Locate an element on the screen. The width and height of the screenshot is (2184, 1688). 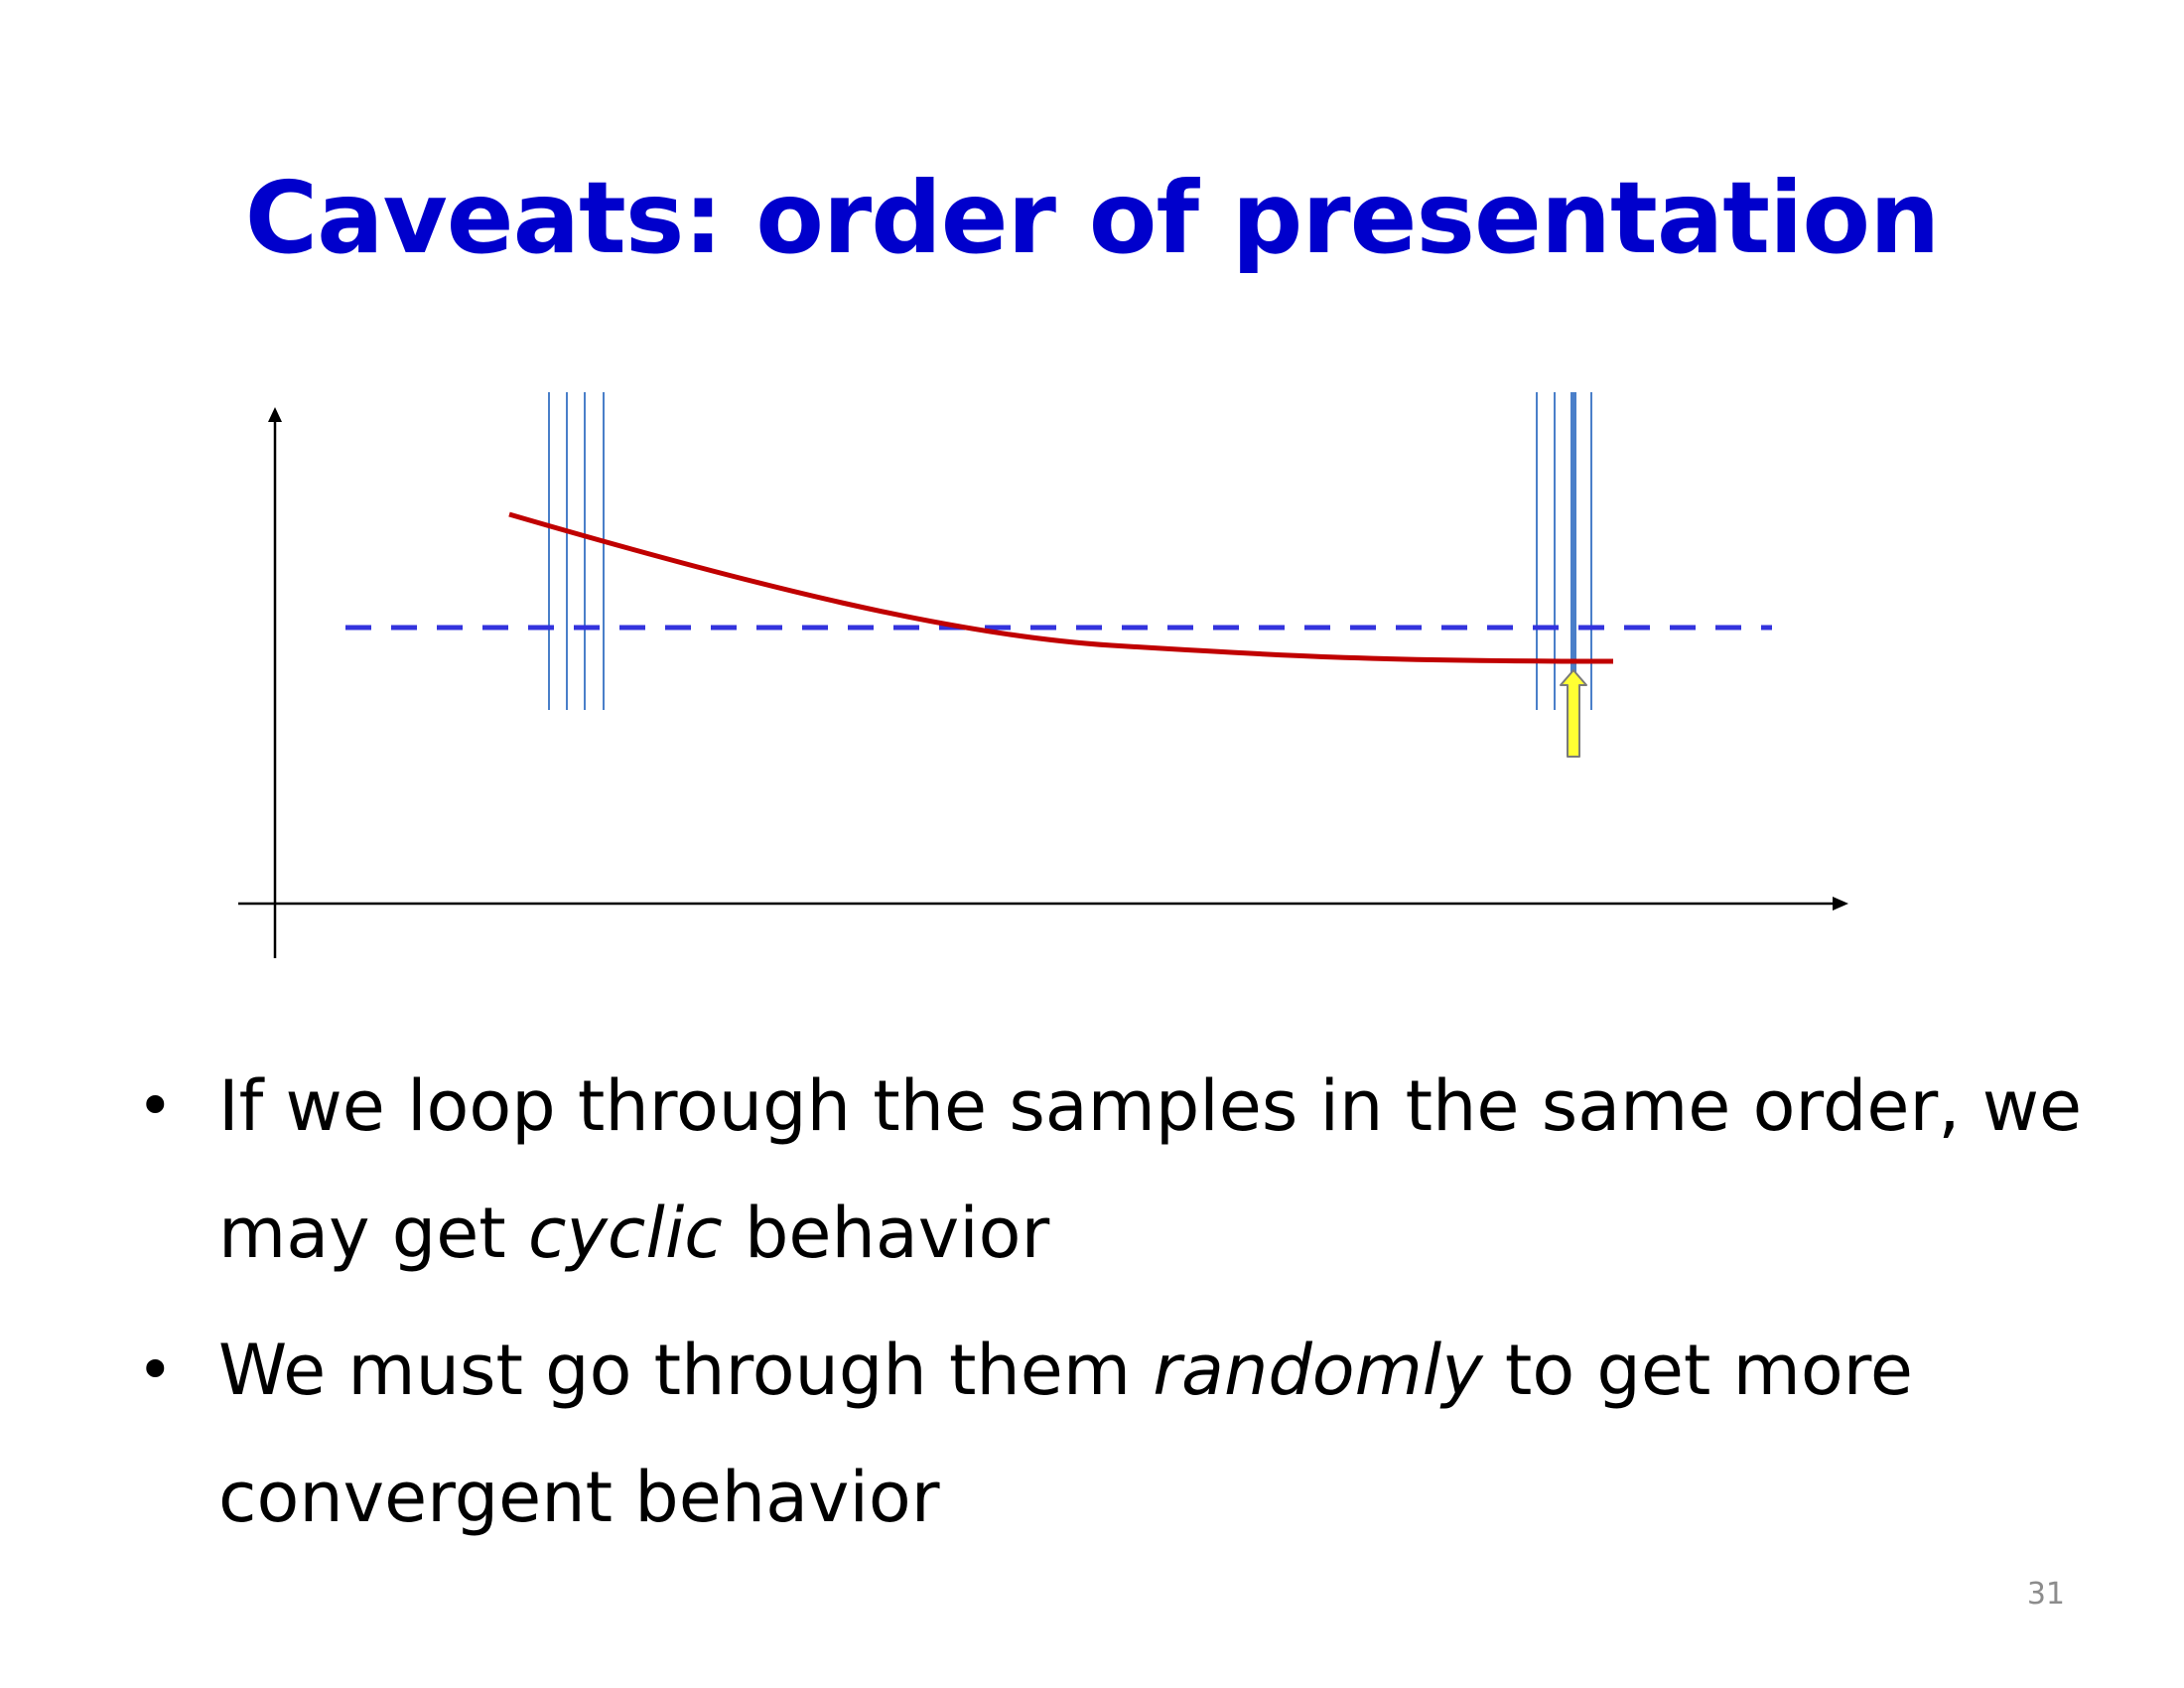
x-axis-arrow-icon is located at coordinates (1840, 904).